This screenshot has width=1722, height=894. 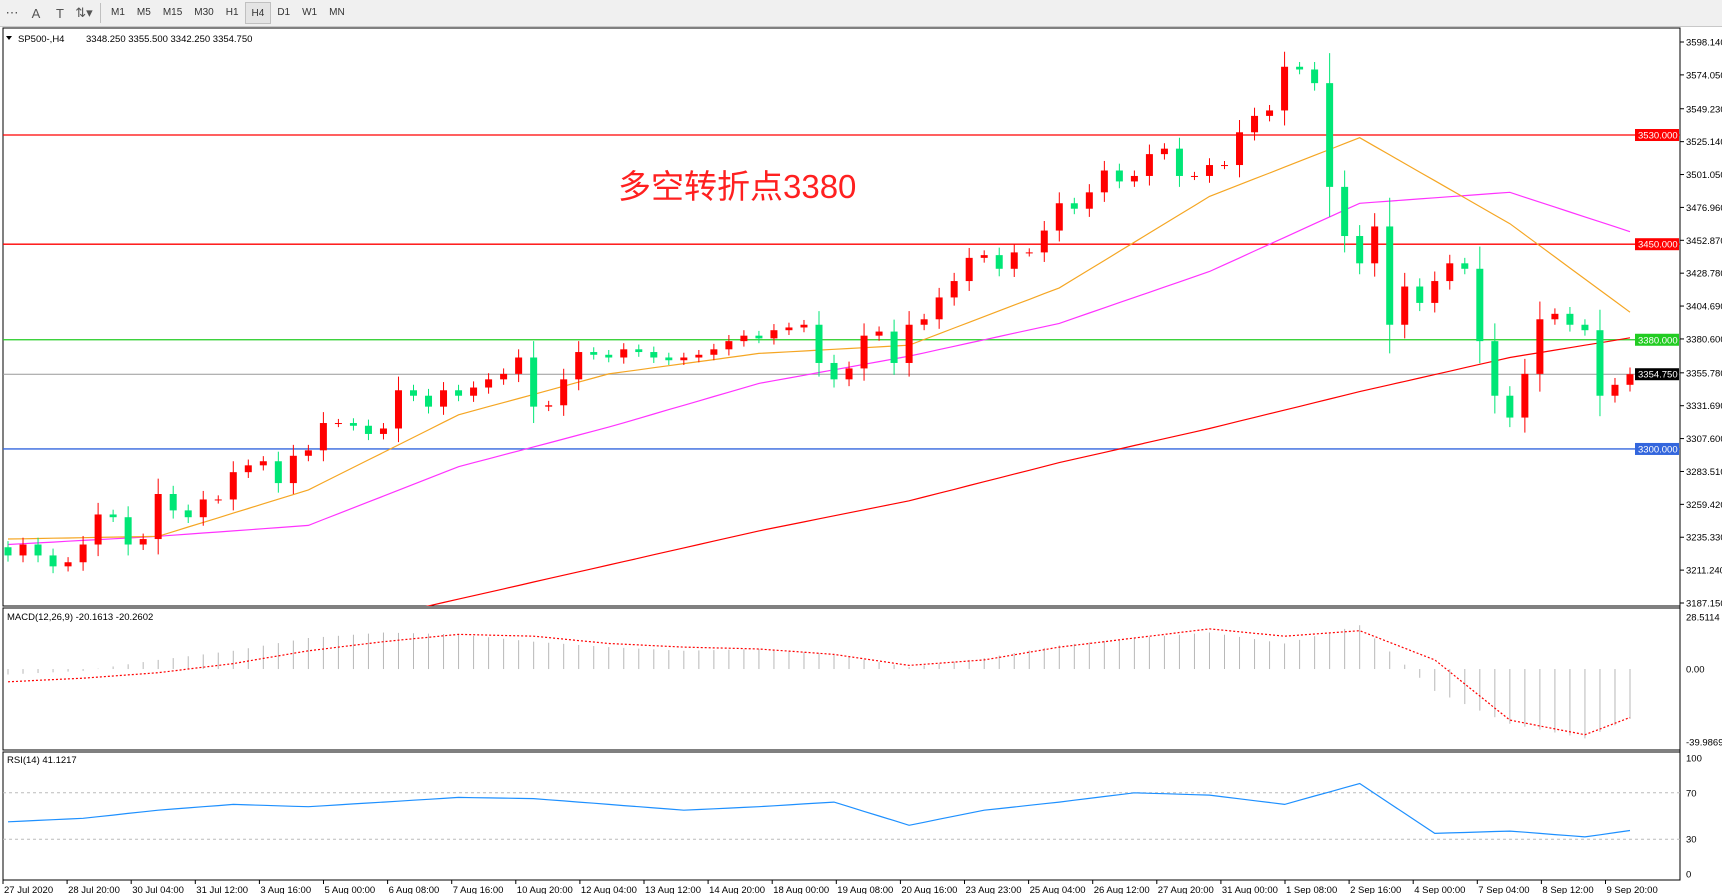 I want to click on price-tick-label: 3331.690, so click(x=1704, y=406).